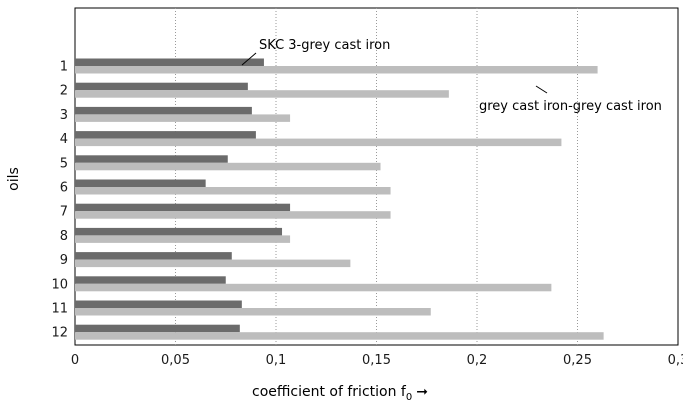  Describe the element at coordinates (64, 139) in the screenshot. I see `y-tick-label: 4` at that location.